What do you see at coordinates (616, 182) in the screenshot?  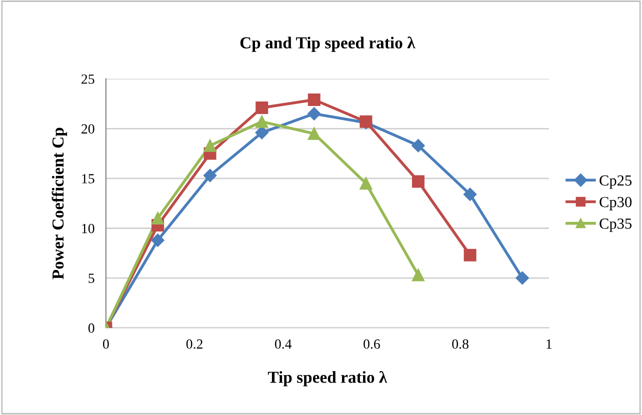 I see `legend-label: Cp25` at bounding box center [616, 182].